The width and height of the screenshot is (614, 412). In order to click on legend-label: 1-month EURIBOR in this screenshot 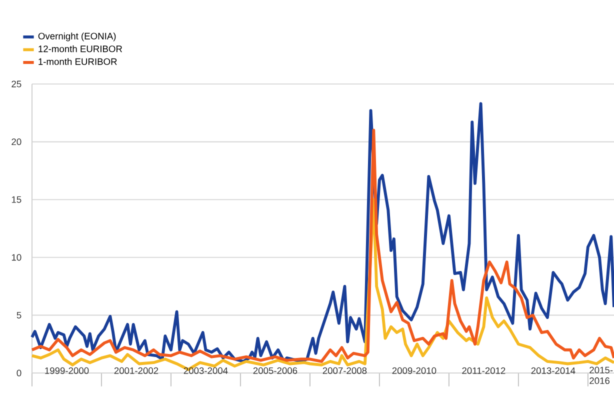, I will do `click(77, 61)`.